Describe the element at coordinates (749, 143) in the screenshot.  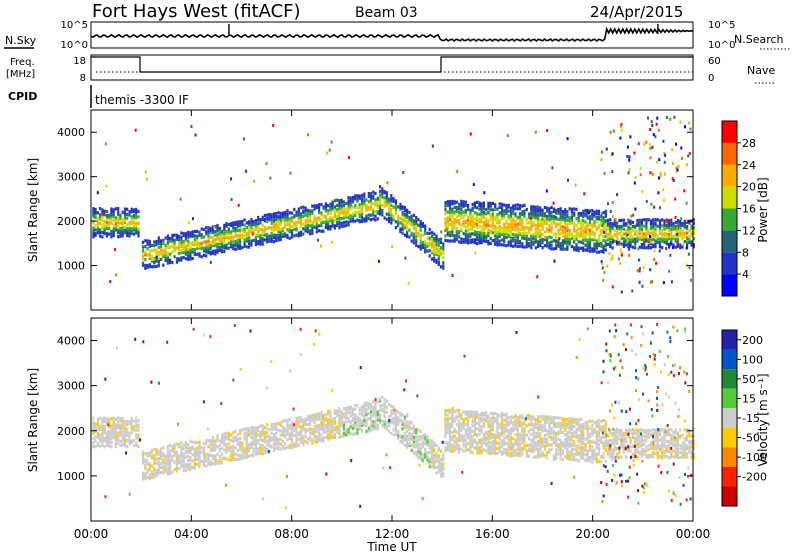
I see `colorbar-tick-label: 28` at that location.